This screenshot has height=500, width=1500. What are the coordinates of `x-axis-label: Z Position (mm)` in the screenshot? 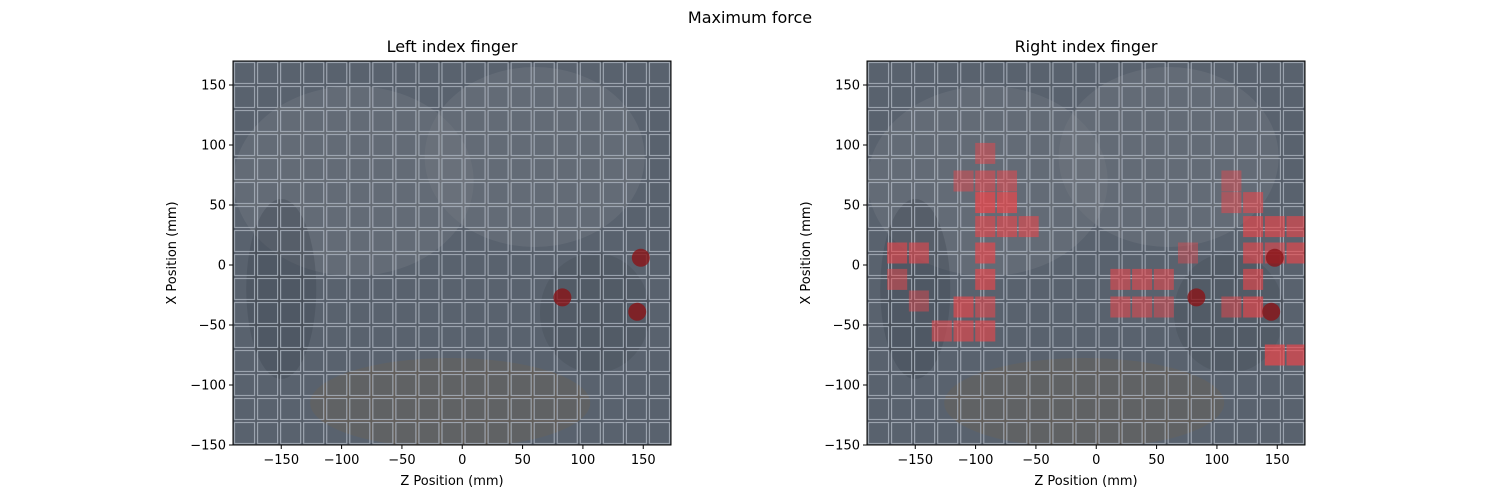 It's located at (451, 481).